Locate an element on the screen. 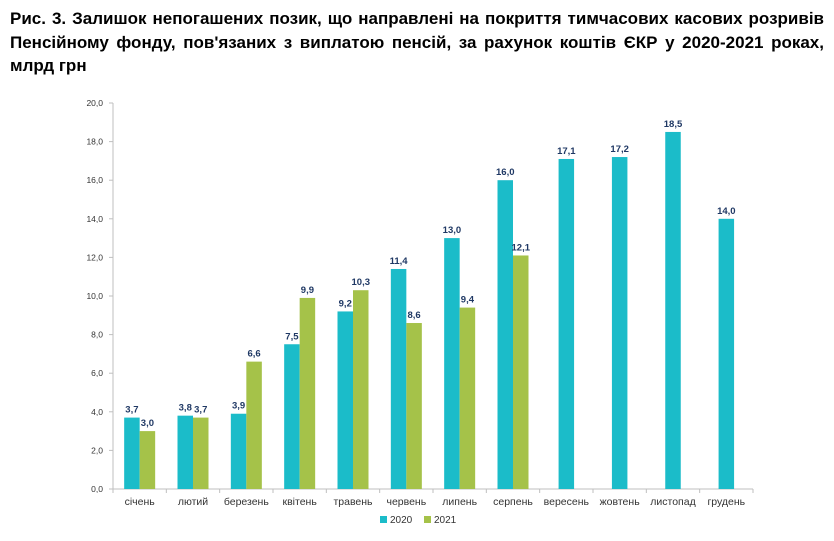 The height and width of the screenshot is (541, 834). legend: 2020 2021 is located at coordinates (418, 520).